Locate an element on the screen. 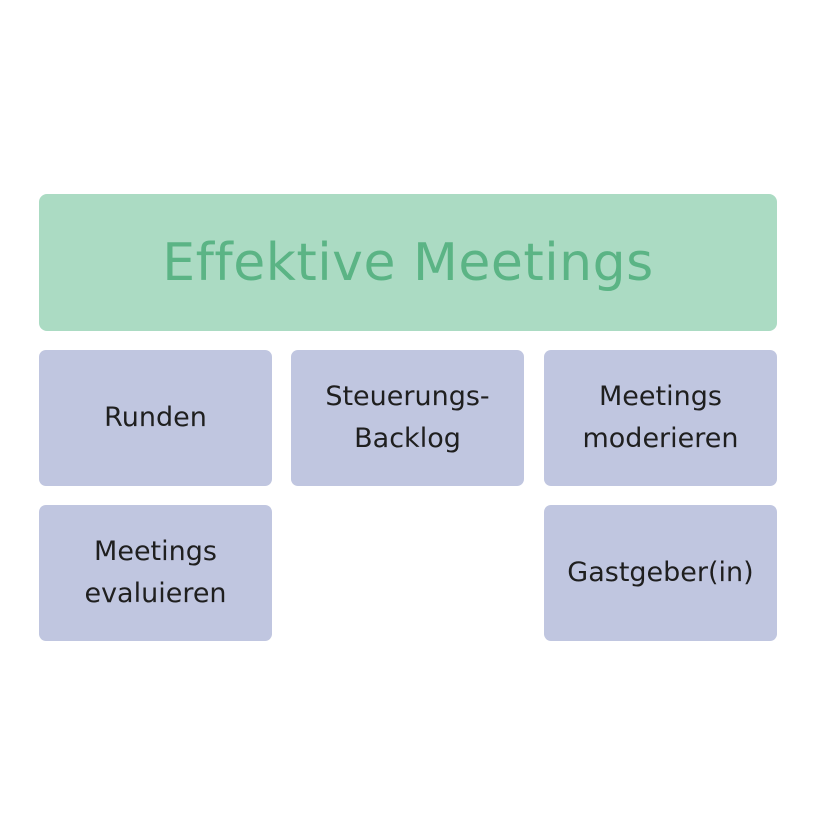 This screenshot has width=816, height=836. tile-meetings-evaluieren: Meetings evaluieren is located at coordinates (155, 573).